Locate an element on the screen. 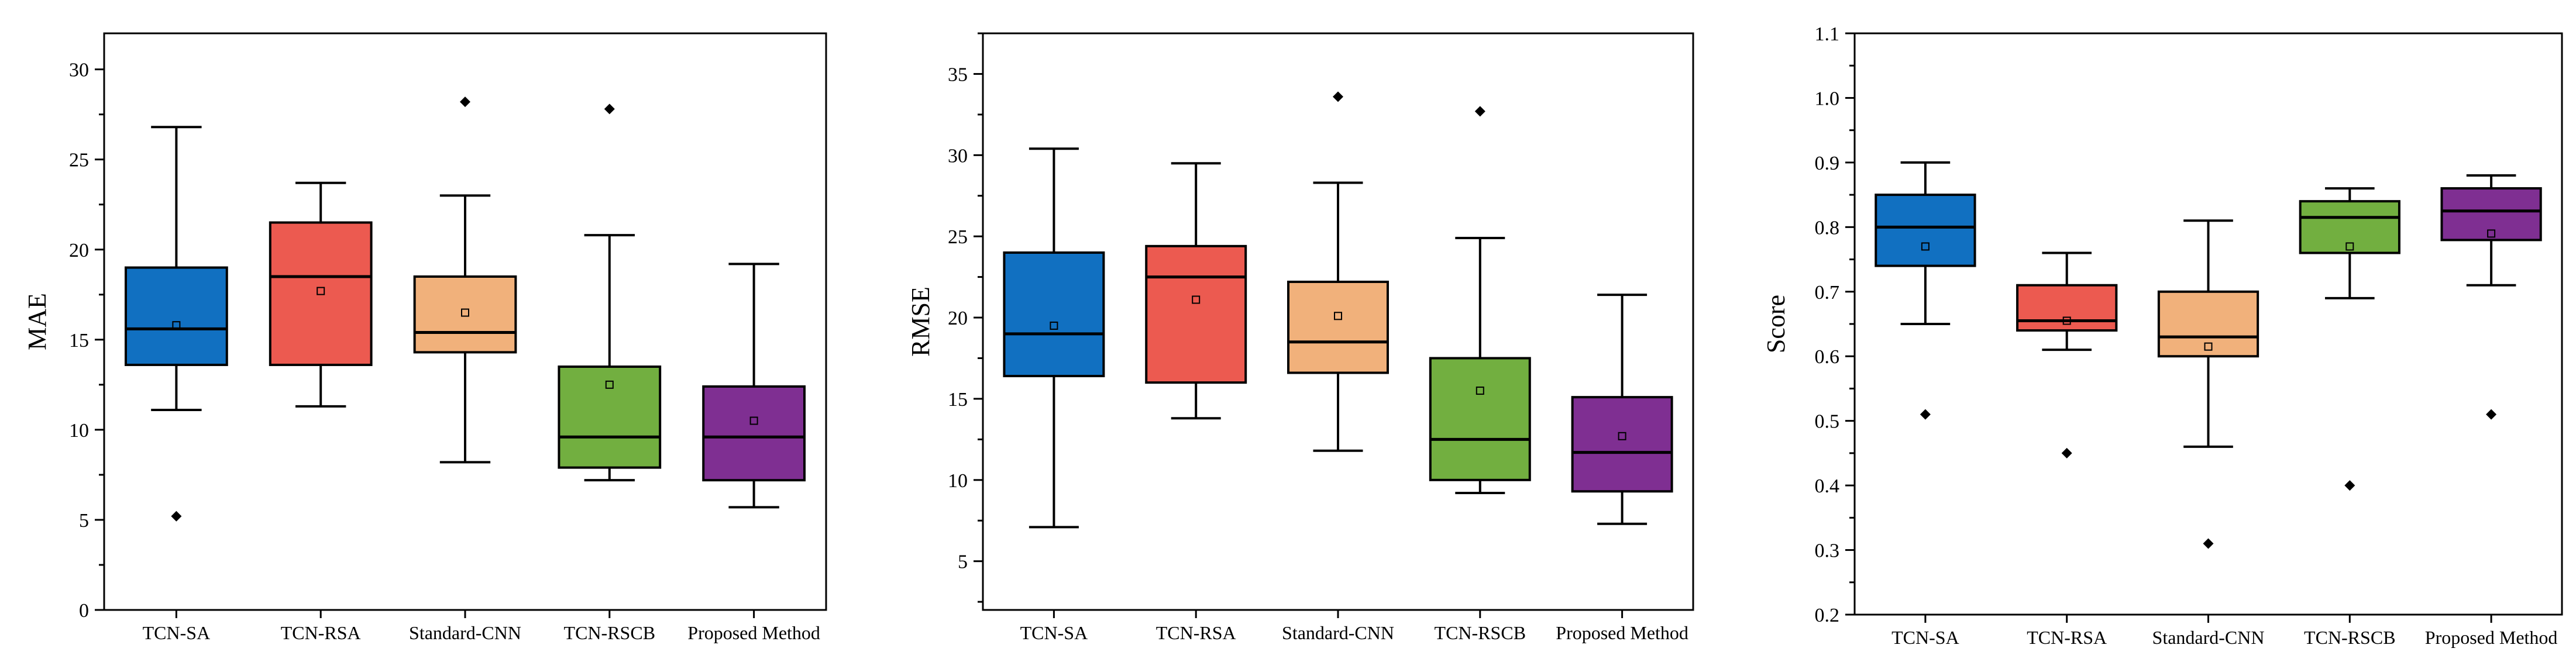 The height and width of the screenshot is (669, 2576). score-ytick-label: 1.0 is located at coordinates (1828, 98).